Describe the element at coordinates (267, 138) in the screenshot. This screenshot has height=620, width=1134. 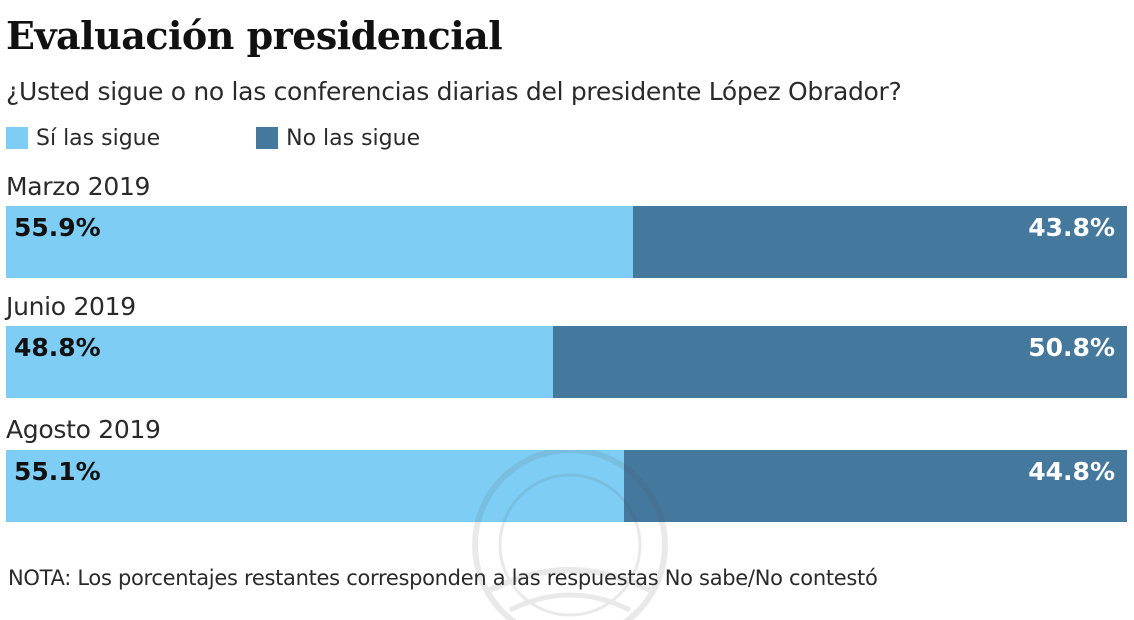
I see `legend-swatch-no` at that location.